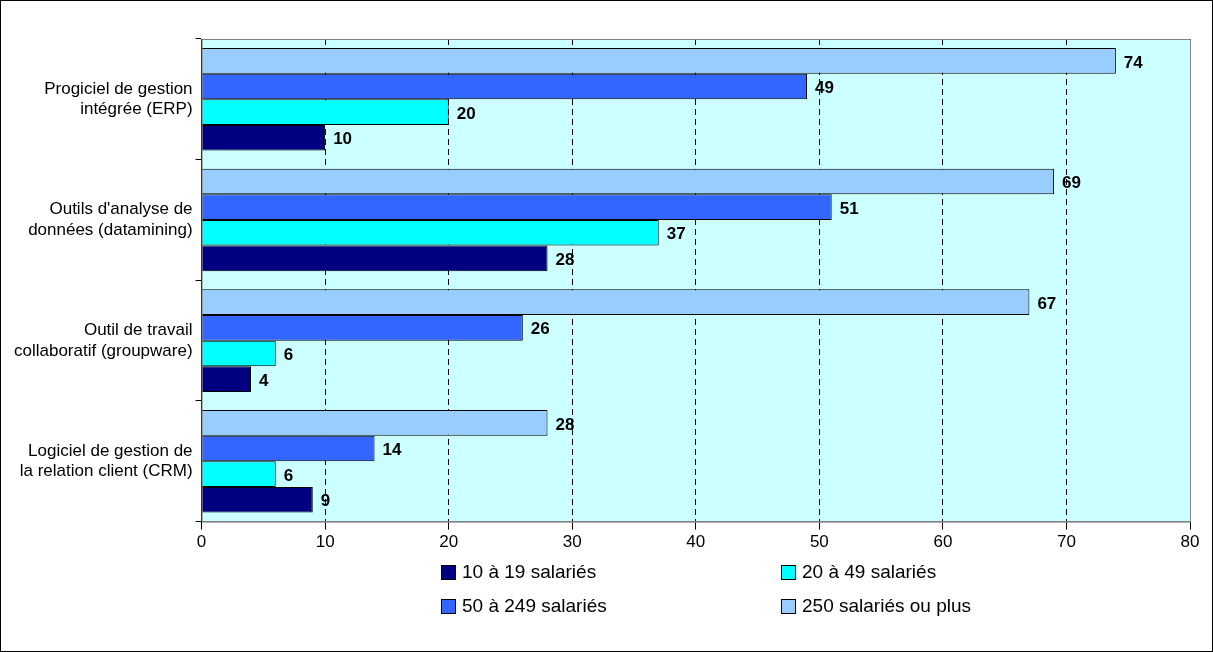 This screenshot has width=1213, height=652. What do you see at coordinates (886, 606) in the screenshot?
I see `legend-label: 250 salariés ou plus` at bounding box center [886, 606].